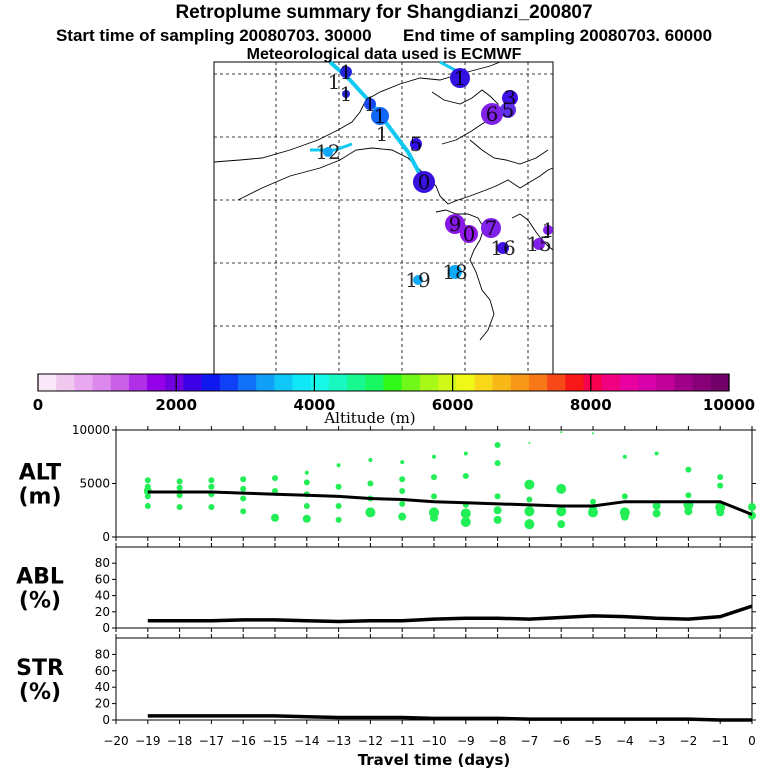 This screenshot has height=768, width=768. I want to click on abl-fraction-line, so click(450, 614).